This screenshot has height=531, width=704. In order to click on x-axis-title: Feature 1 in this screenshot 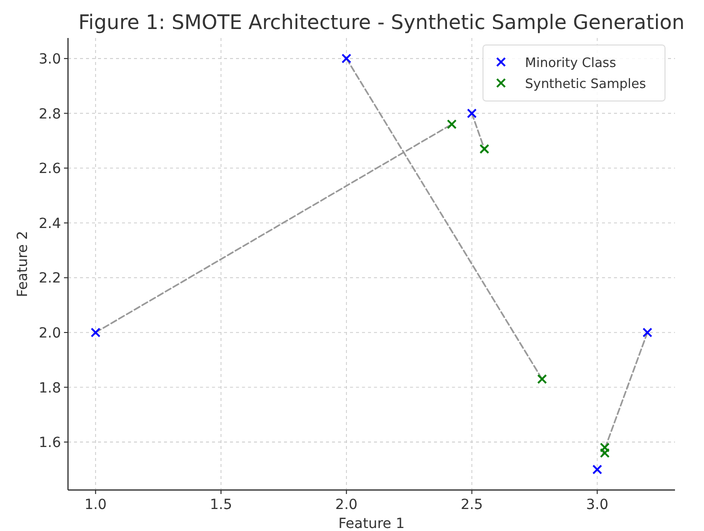, I will do `click(371, 523)`.